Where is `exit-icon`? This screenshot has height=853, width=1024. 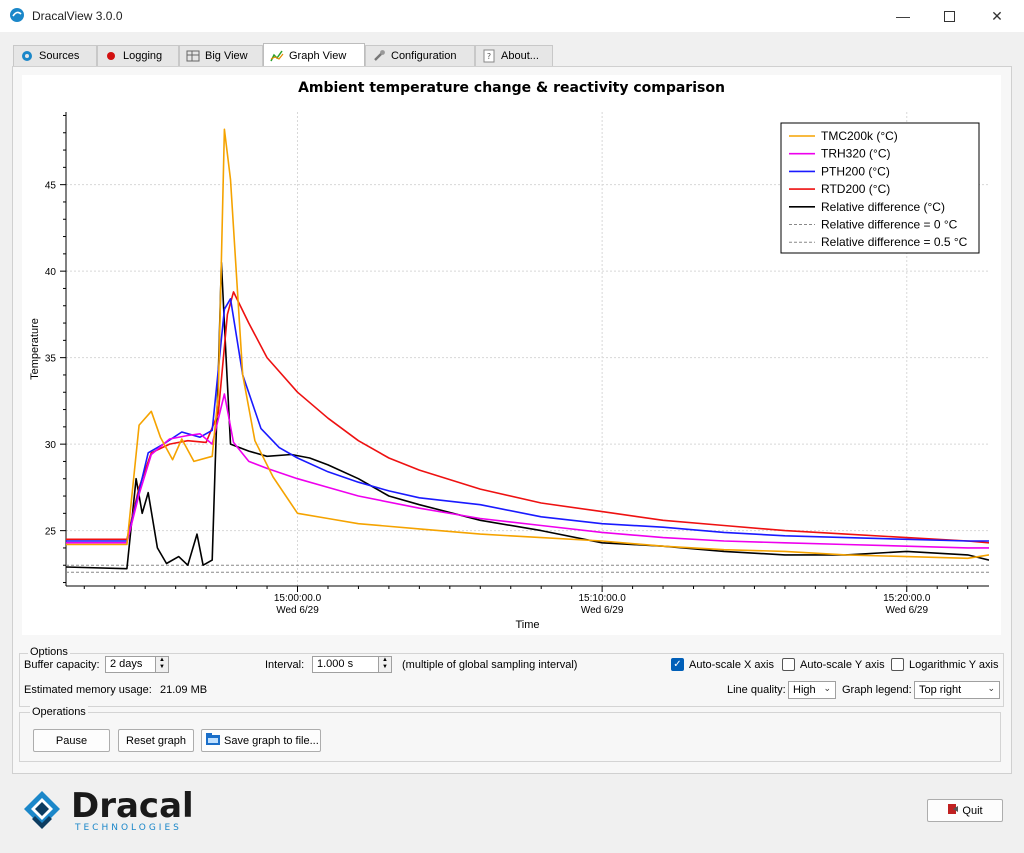
exit-icon is located at coordinates (953, 810).